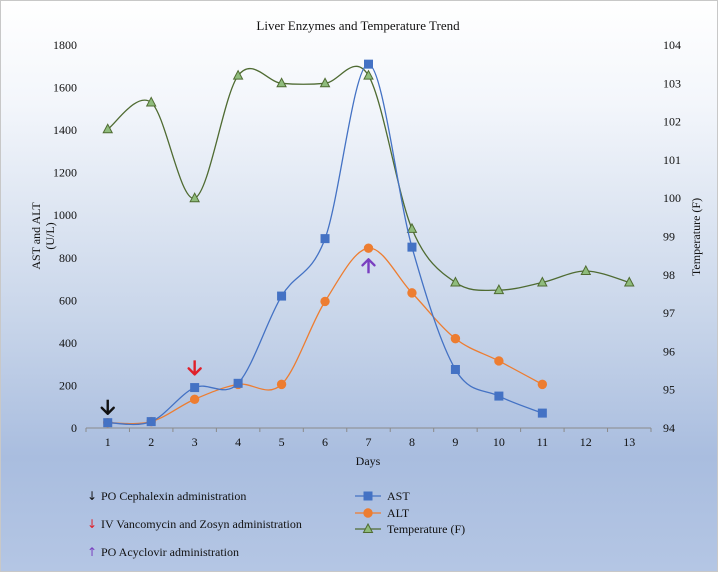  I want to click on legend-item: ALT, so click(382, 513).